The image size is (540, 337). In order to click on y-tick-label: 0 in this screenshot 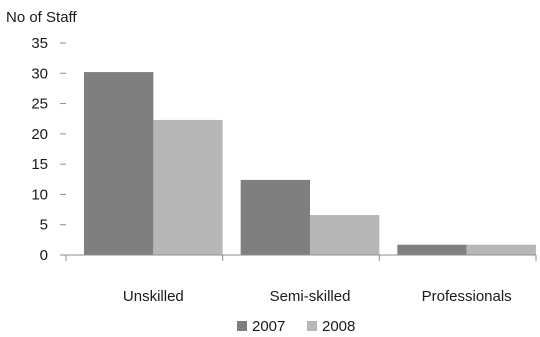, I will do `click(44, 255)`.